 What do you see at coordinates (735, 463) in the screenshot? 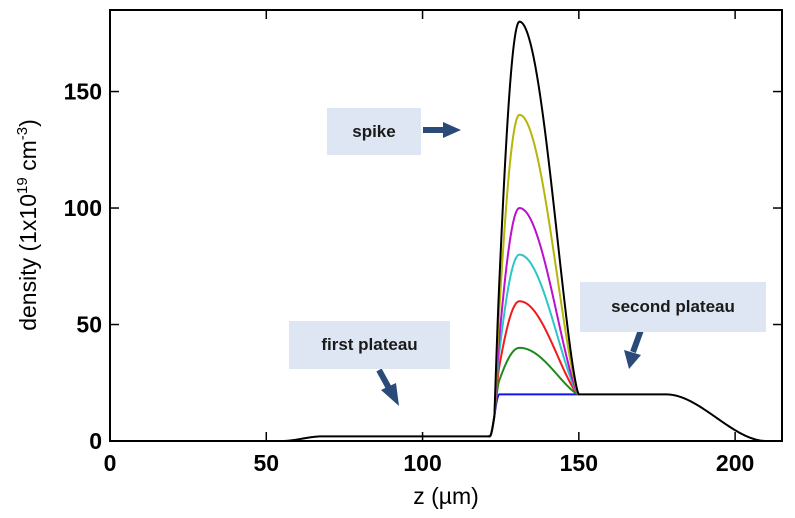
I see `x-tick-label: 200` at bounding box center [735, 463].